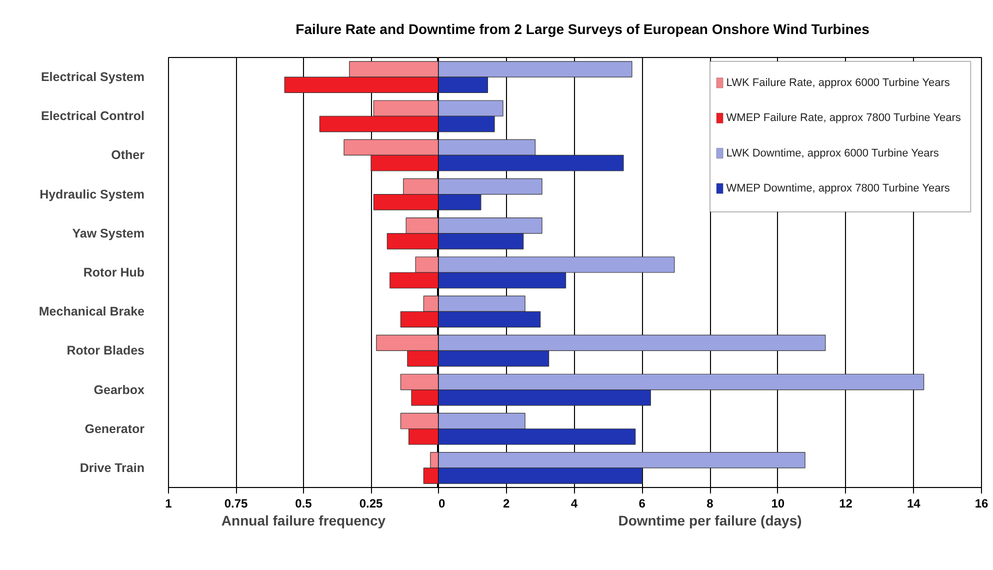 The width and height of the screenshot is (993, 570). Describe the element at coordinates (838, 82) in the screenshot. I see `legend-label: LWK Failure Rate, approx 6000 Turbine Years` at that location.